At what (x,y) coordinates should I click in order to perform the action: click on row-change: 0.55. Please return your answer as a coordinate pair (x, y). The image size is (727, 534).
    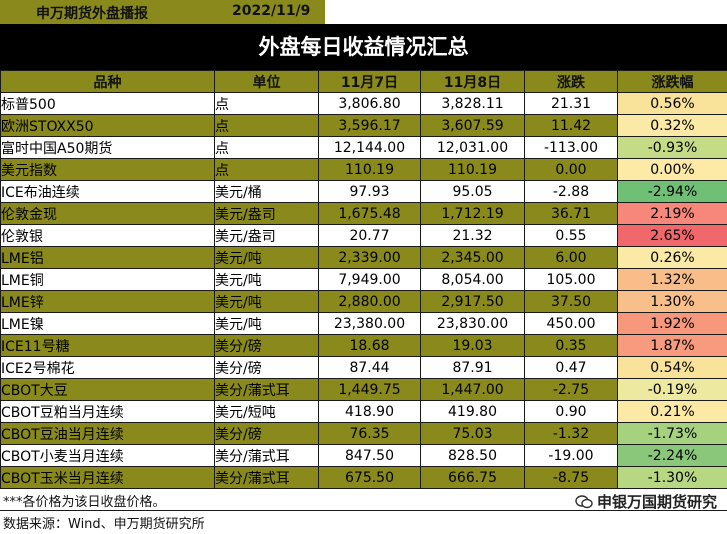
    Looking at the image, I should click on (571, 235).